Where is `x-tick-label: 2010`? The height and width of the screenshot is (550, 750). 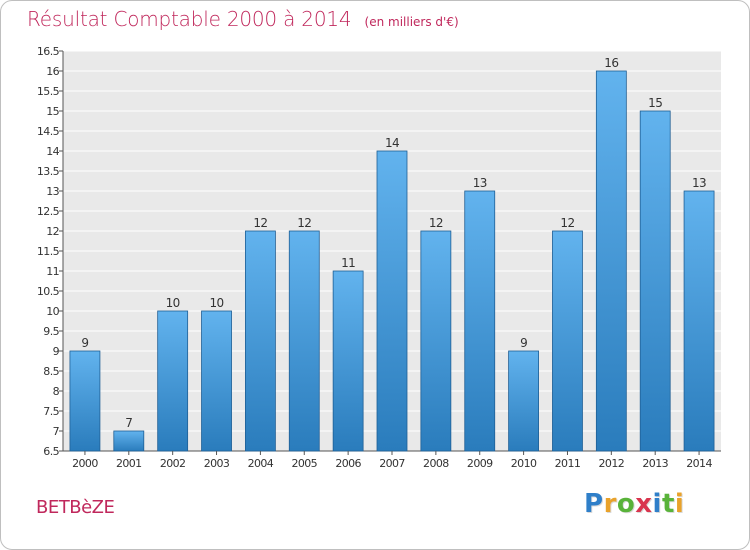
x-tick-label: 2010 is located at coordinates (524, 463).